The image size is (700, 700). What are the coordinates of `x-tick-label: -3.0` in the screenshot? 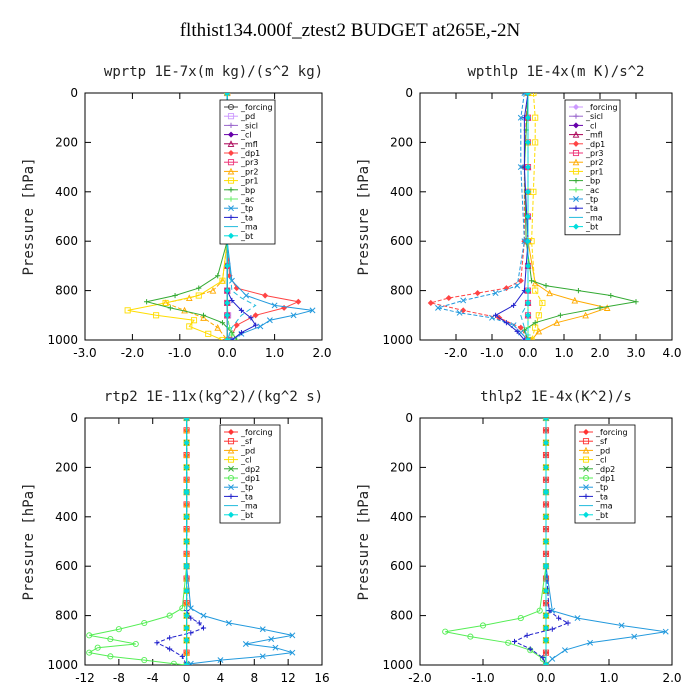 It's located at (84, 353).